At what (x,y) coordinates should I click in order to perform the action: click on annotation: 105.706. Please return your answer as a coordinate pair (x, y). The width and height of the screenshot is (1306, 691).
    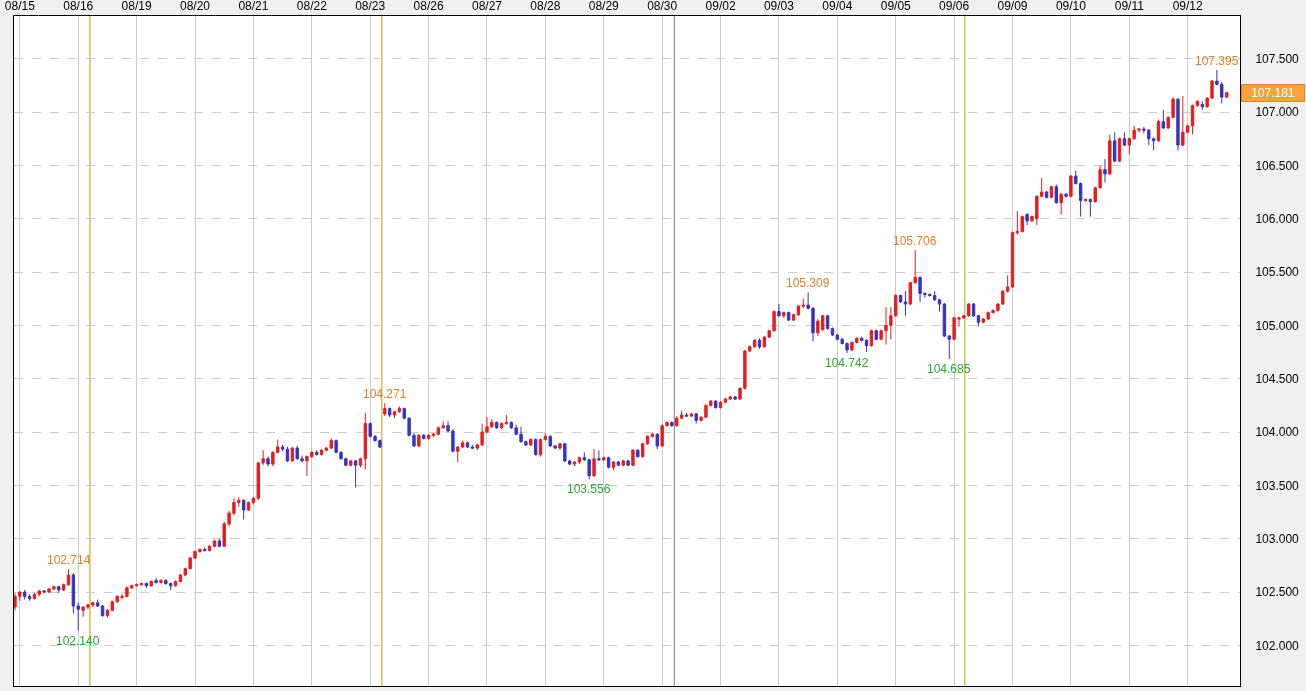
    Looking at the image, I should click on (915, 241).